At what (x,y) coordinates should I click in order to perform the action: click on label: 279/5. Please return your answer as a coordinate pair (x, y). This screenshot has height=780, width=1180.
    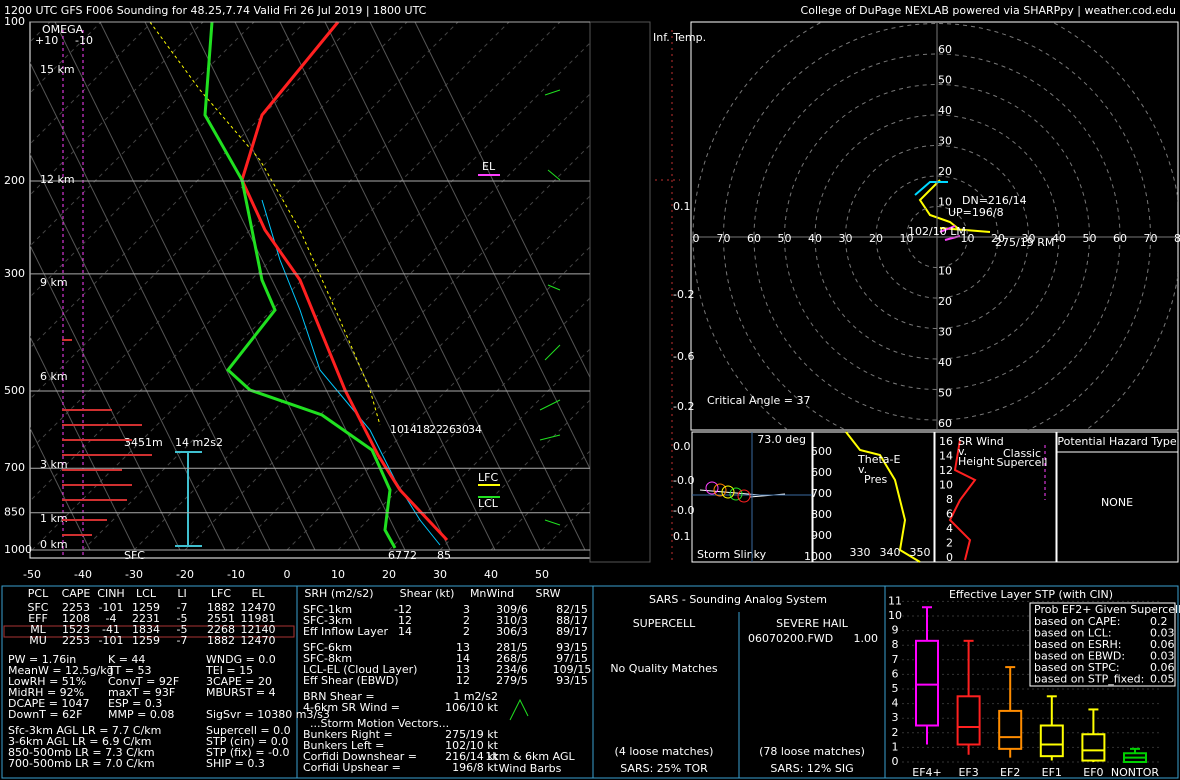
    Looking at the image, I should click on (512, 680).